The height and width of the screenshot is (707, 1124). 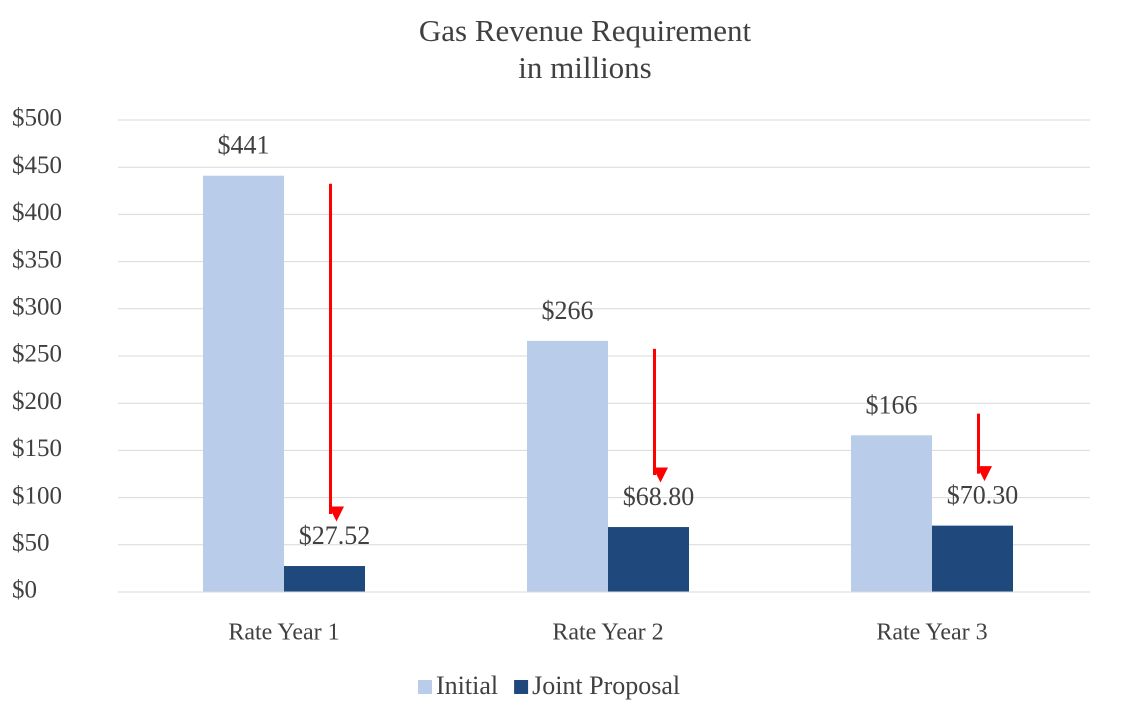 What do you see at coordinates (931, 633) in the screenshot?
I see `x-tick-label: Rate Year 3` at bounding box center [931, 633].